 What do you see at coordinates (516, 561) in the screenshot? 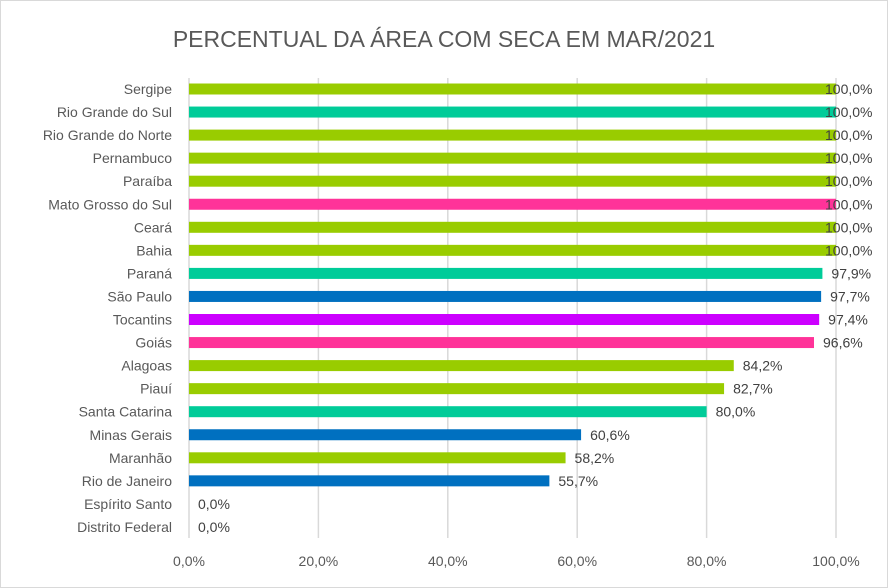
I see `x-axis-ticks: 0,0% 20,0% 40,0% 60,0% 80,0% 100,0%` at bounding box center [516, 561].